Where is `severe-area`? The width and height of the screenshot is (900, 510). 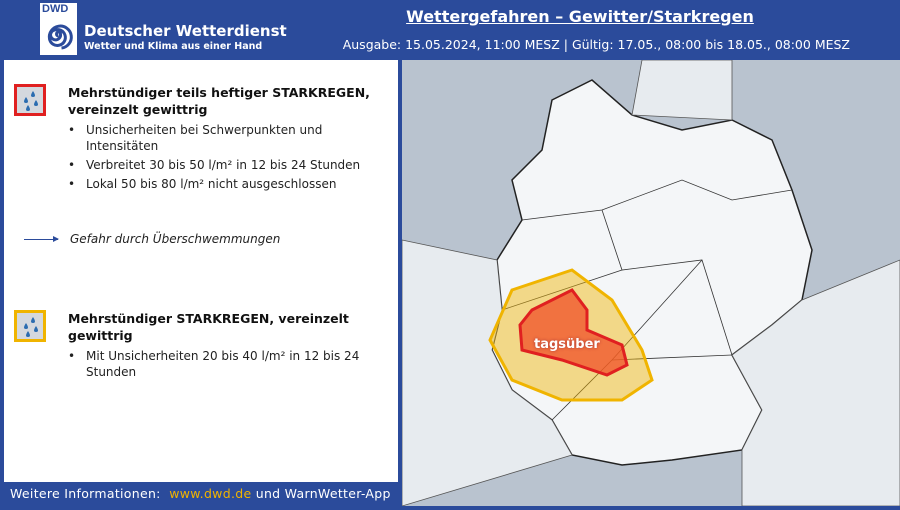 severe-area is located at coordinates (573, 332).